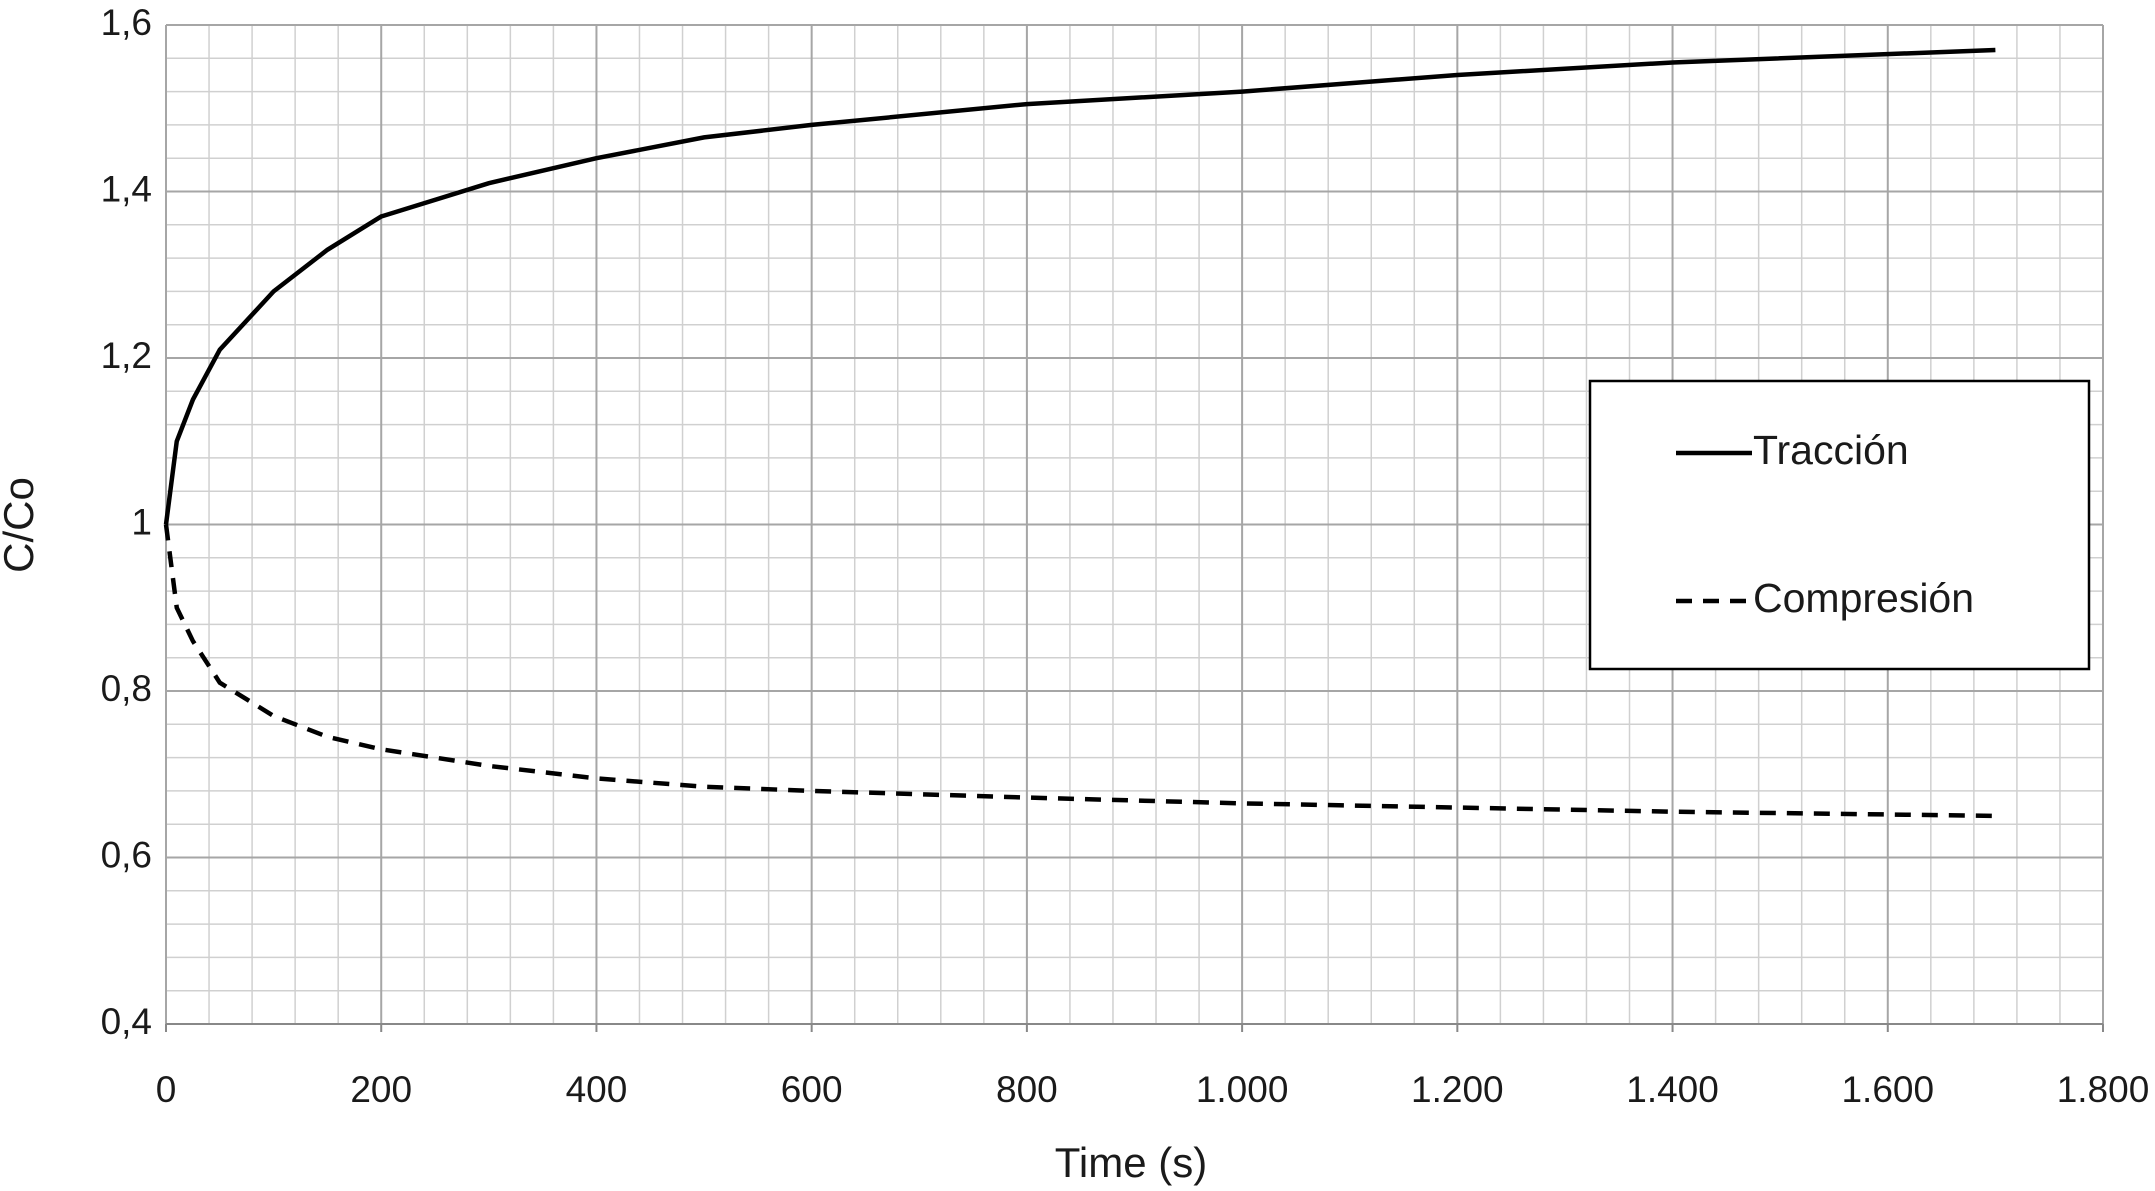 The height and width of the screenshot is (1191, 2155). What do you see at coordinates (141, 521) in the screenshot?
I see `y-tick-label: 1` at bounding box center [141, 521].